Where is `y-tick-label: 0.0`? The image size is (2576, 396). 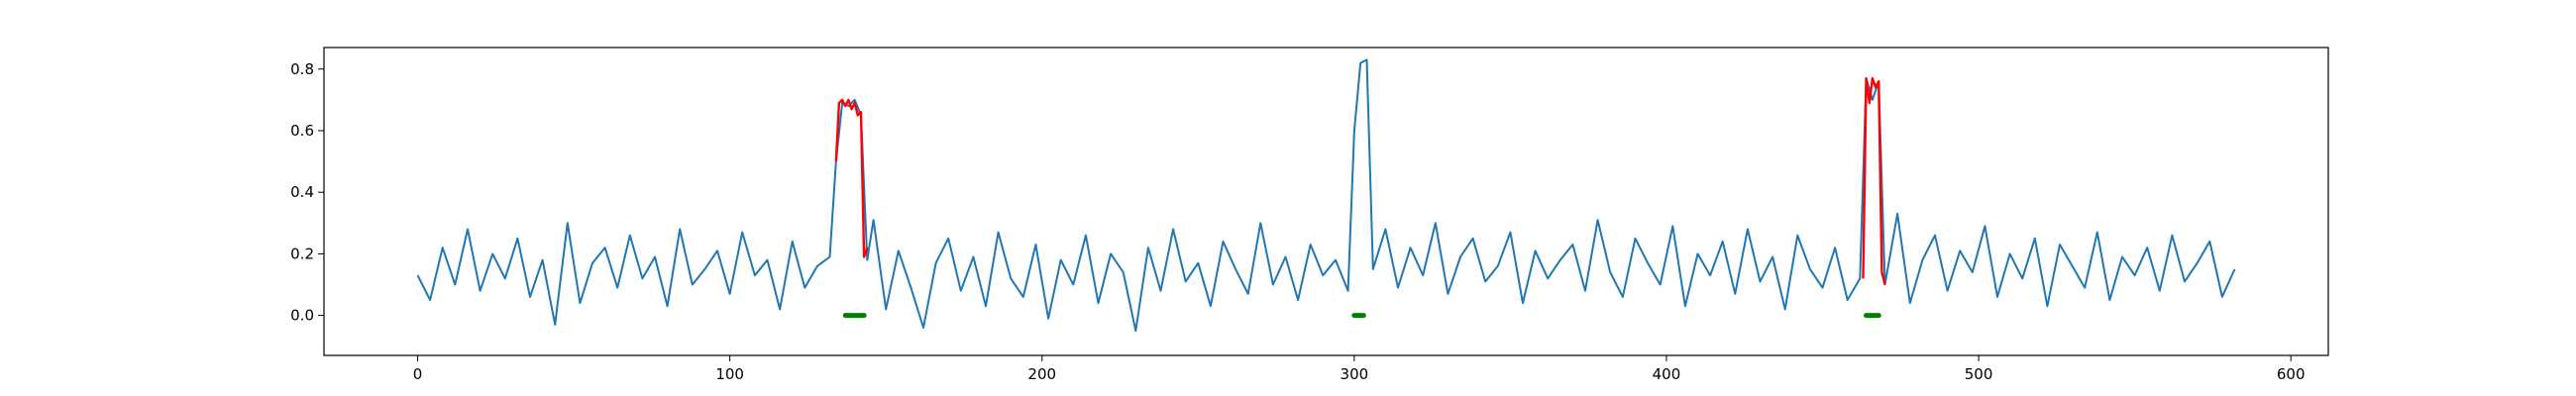
y-tick-label: 0.0 is located at coordinates (302, 316).